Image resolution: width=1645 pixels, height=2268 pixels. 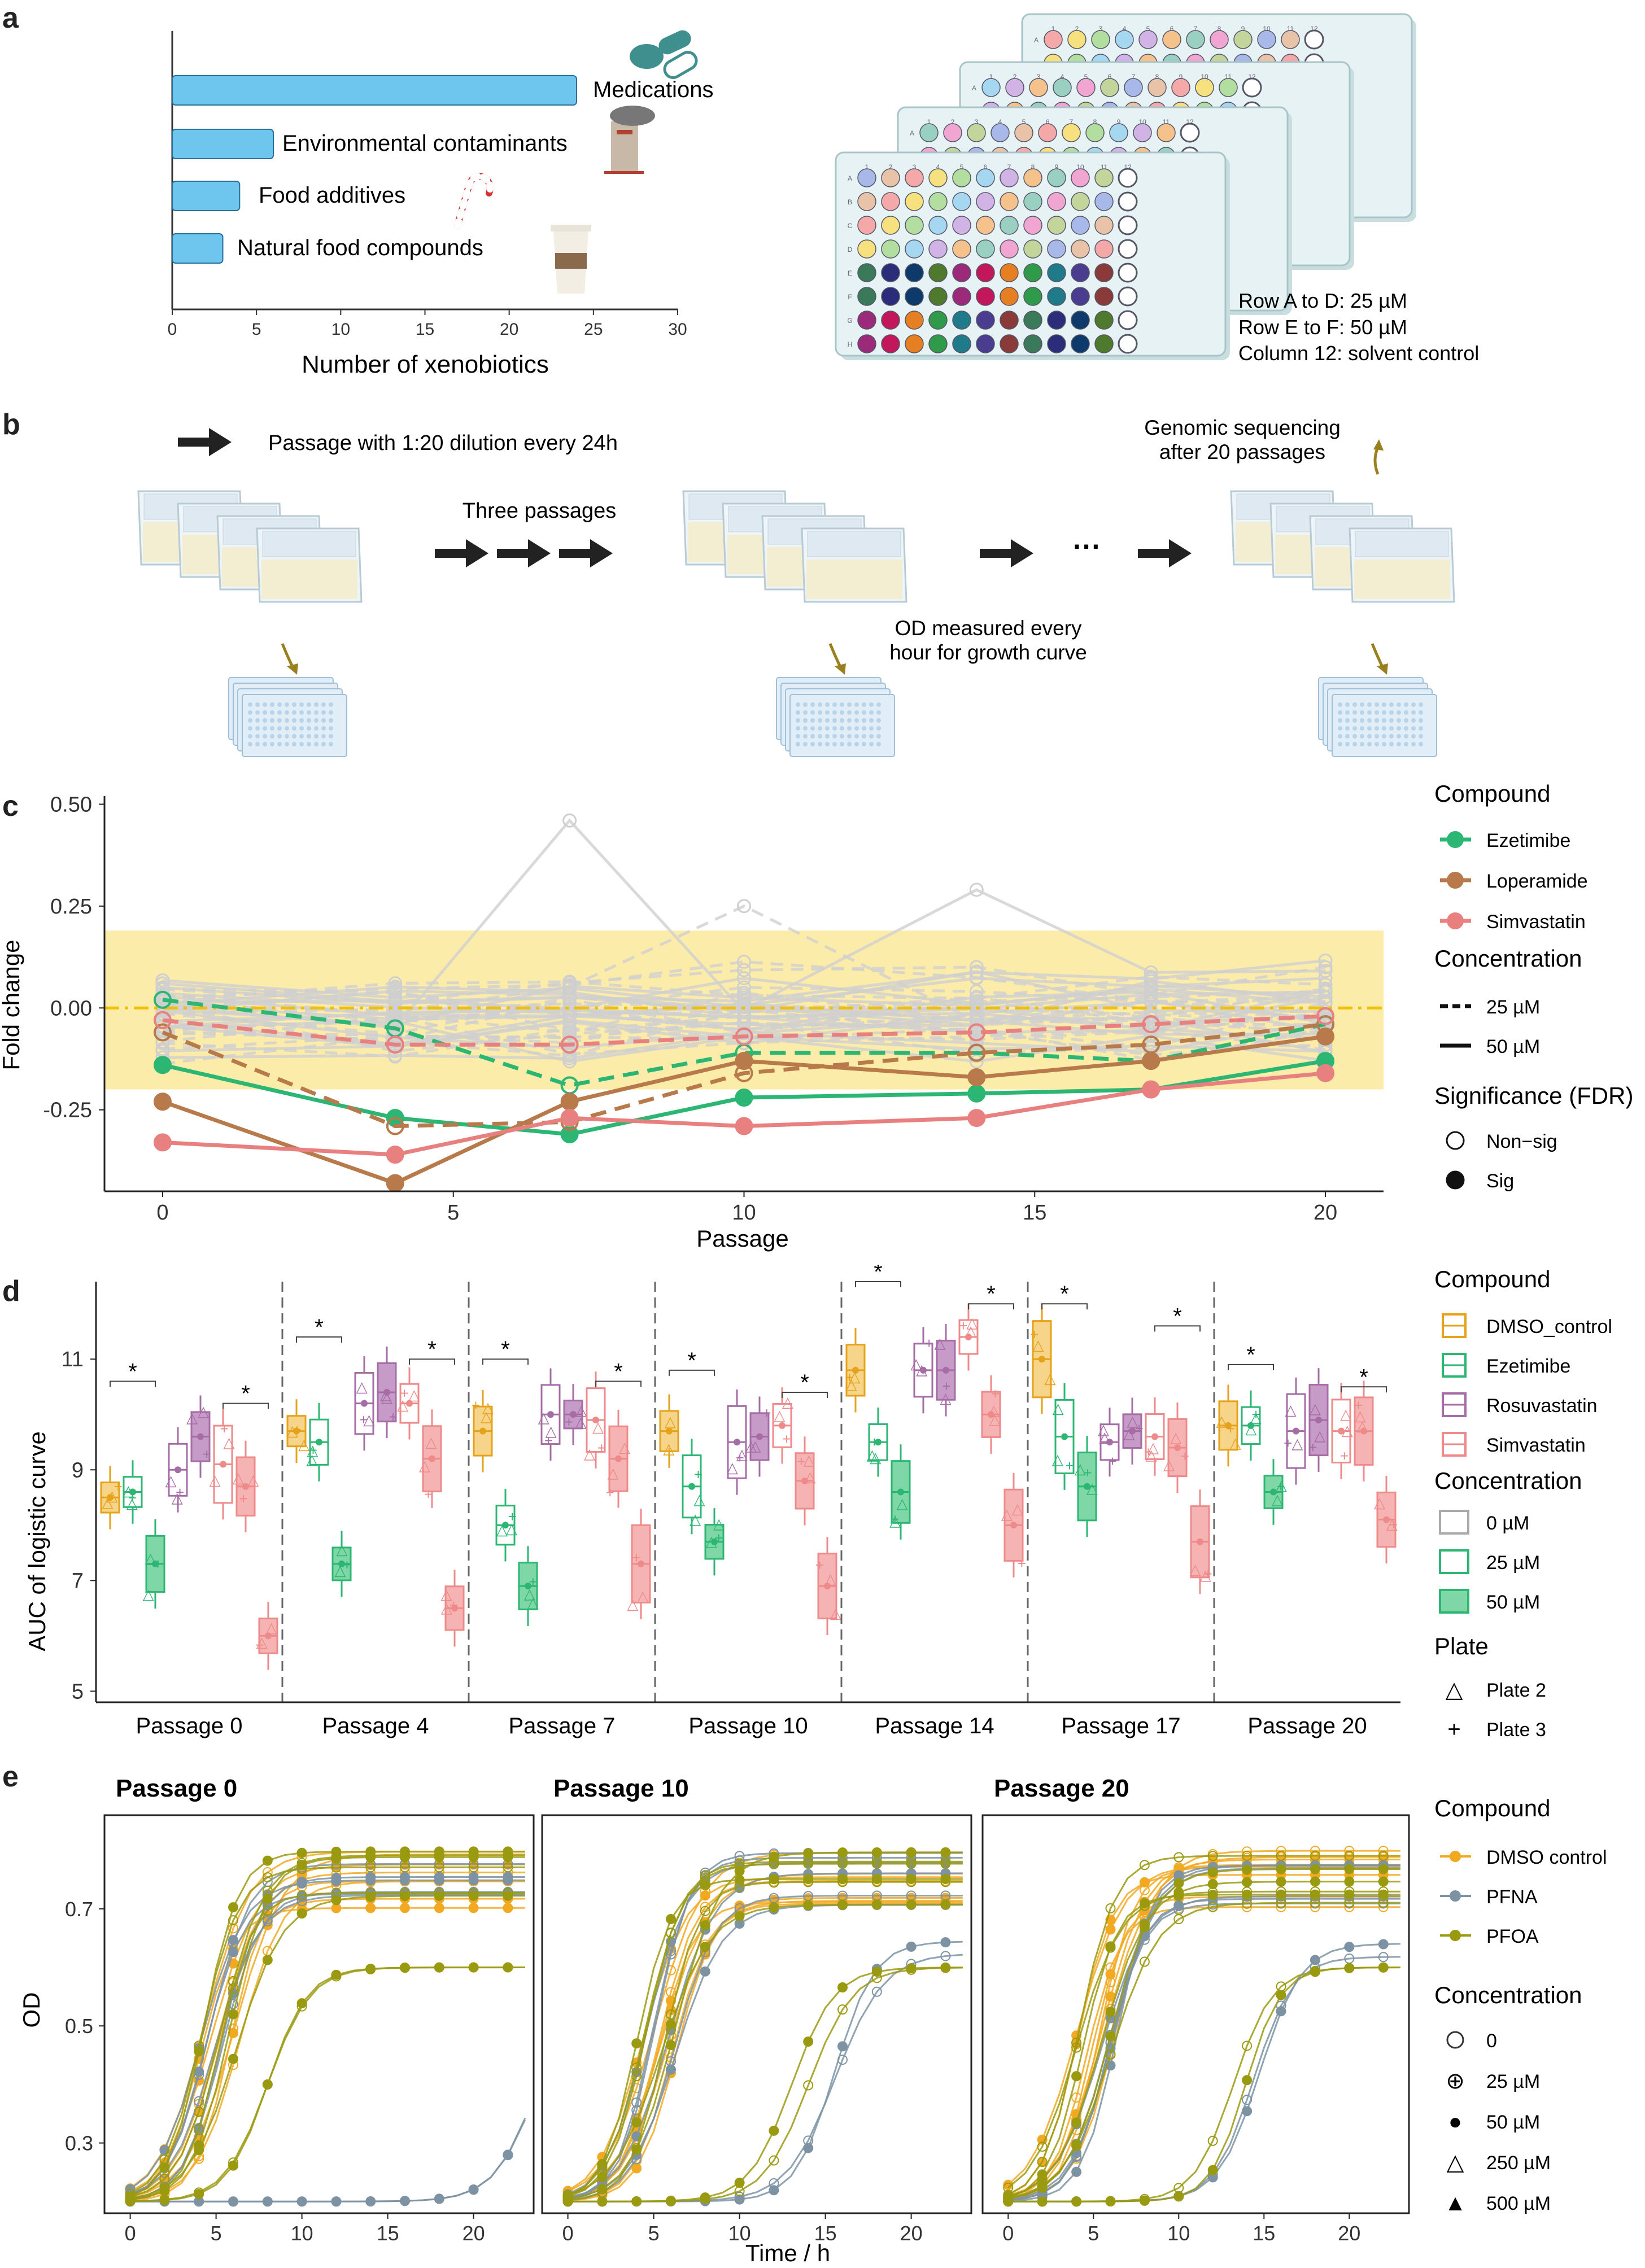 I want to click on panel-label-e: e, so click(x=10, y=1776).